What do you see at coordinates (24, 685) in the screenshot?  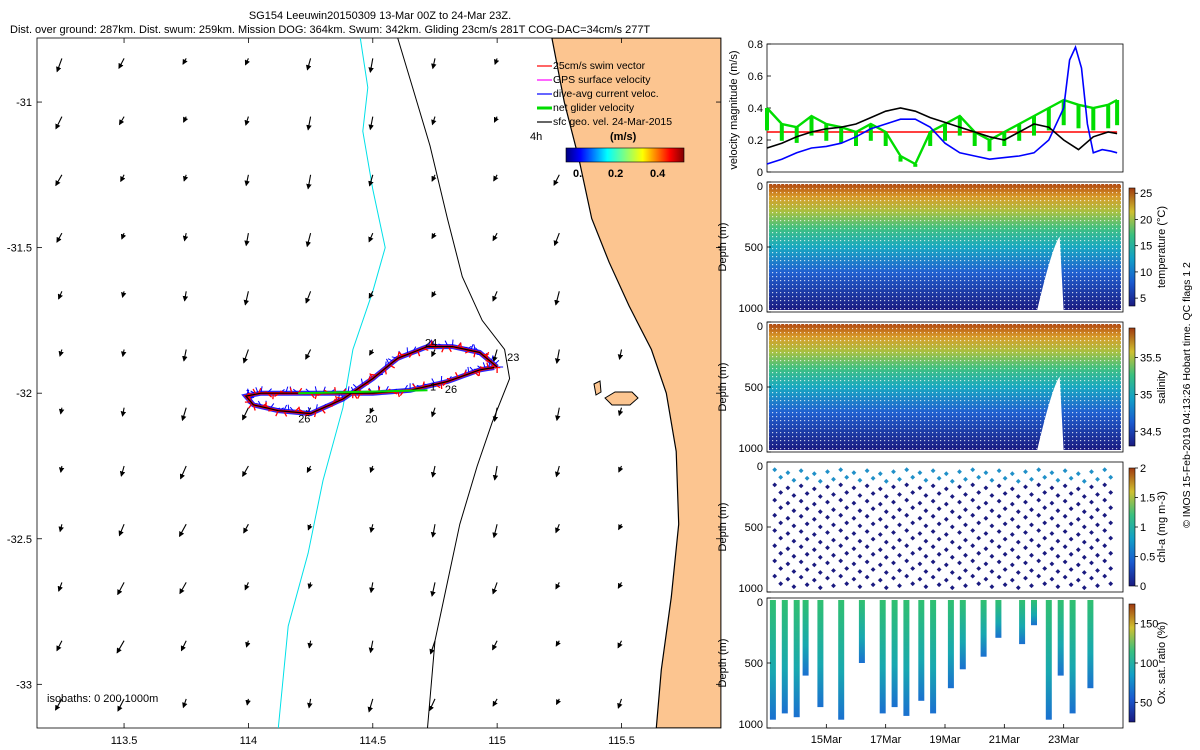 I see `map-ytick-label: -33` at bounding box center [24, 685].